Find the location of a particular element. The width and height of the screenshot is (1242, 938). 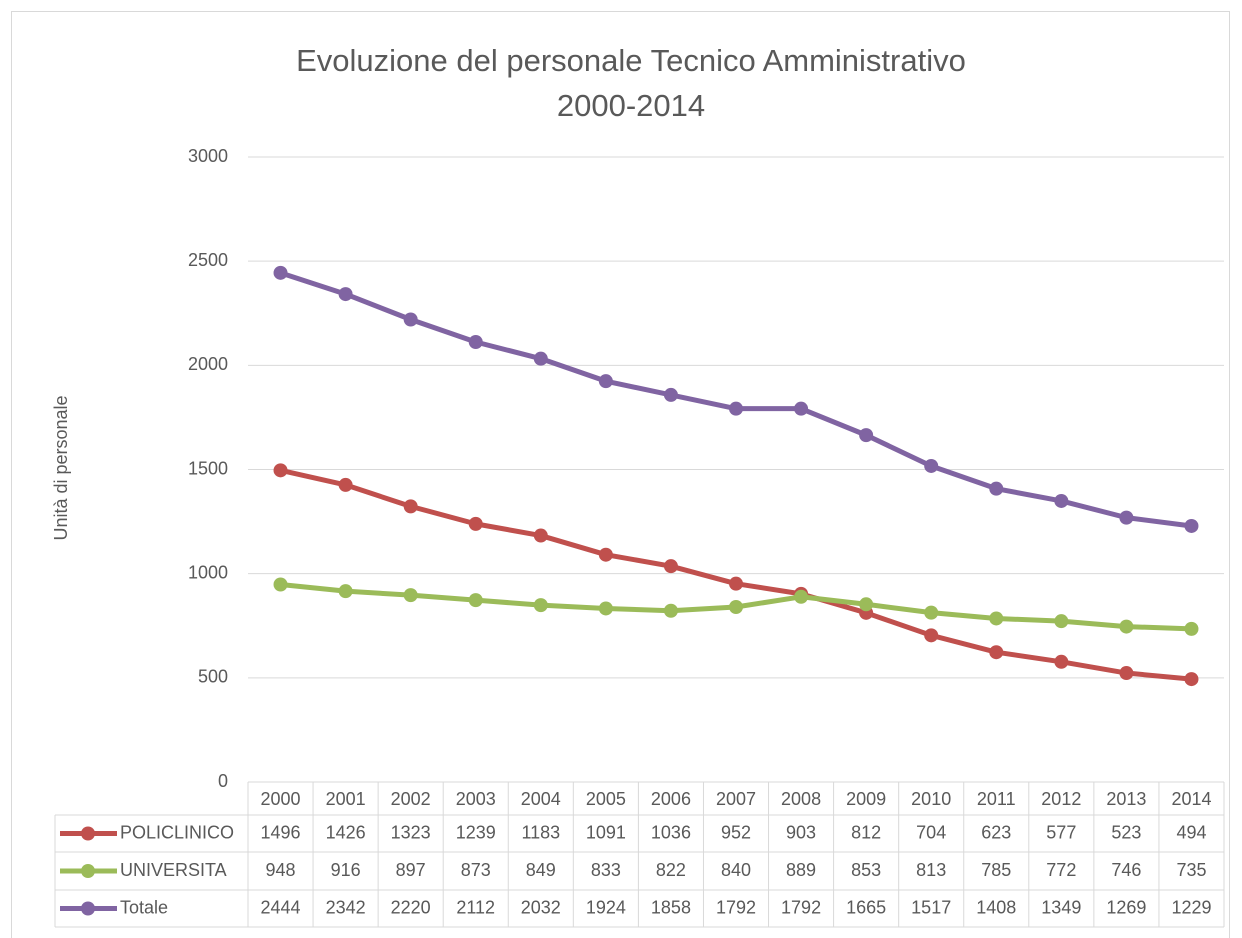

x-tick-label: 2009 is located at coordinates (866, 799).